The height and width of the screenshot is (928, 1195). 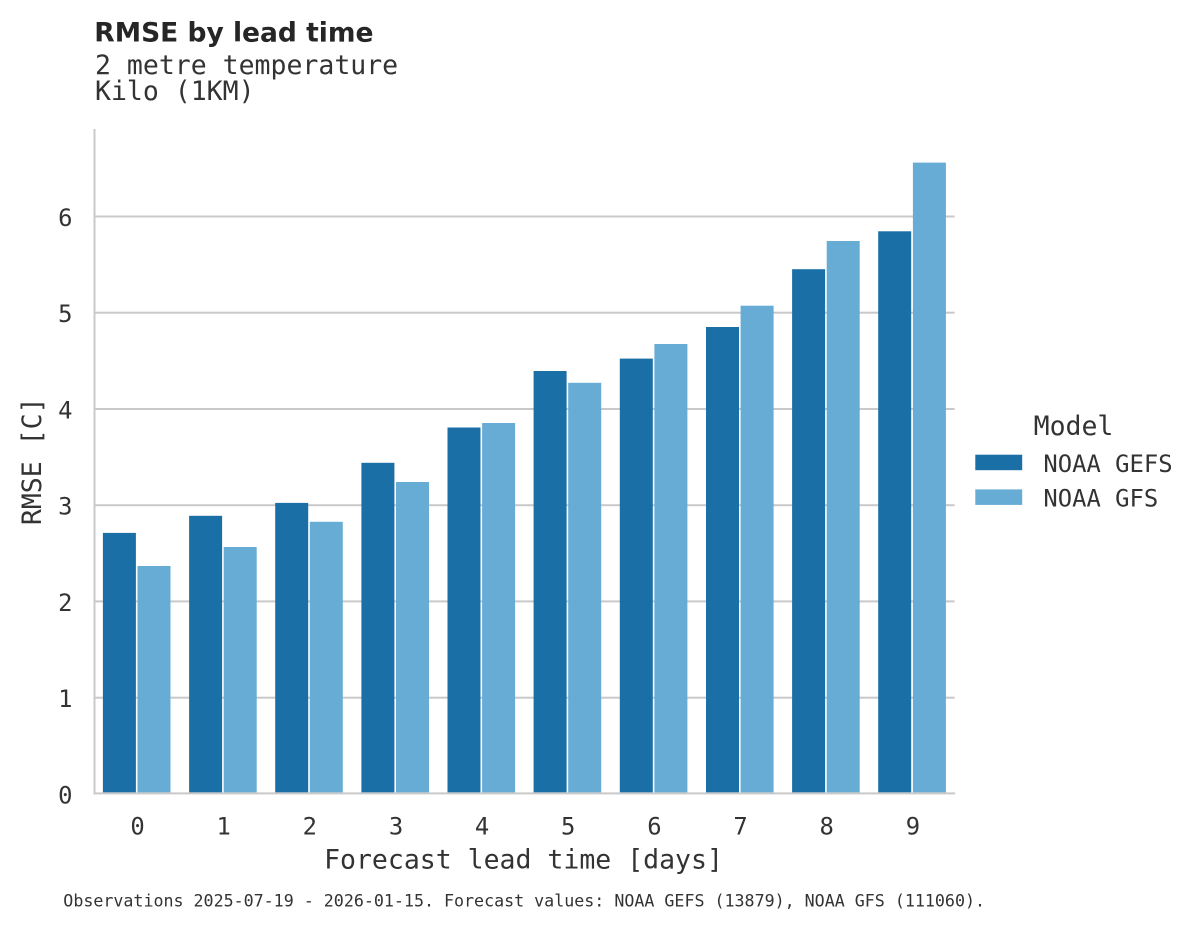 What do you see at coordinates (175, 91) in the screenshot?
I see `svg-text: Kilo (1KM)` at bounding box center [175, 91].